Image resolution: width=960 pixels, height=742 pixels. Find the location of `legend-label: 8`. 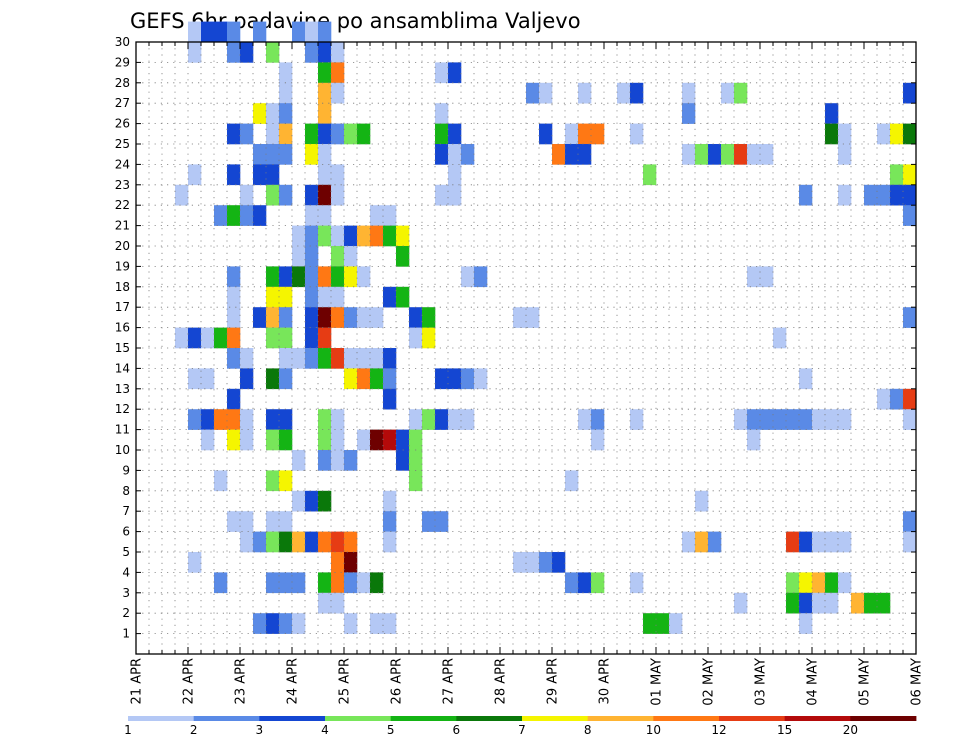

legend-label: 8 is located at coordinates (588, 730).